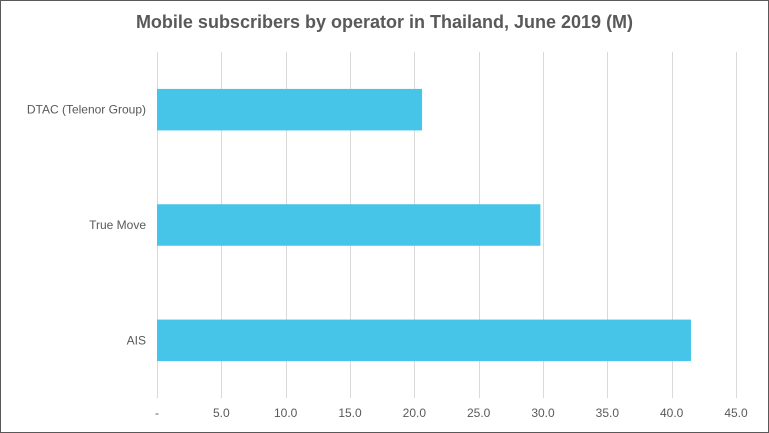 Image resolution: width=769 pixels, height=433 pixels. What do you see at coordinates (117, 225) in the screenshot?
I see `category-label: True Move` at bounding box center [117, 225].